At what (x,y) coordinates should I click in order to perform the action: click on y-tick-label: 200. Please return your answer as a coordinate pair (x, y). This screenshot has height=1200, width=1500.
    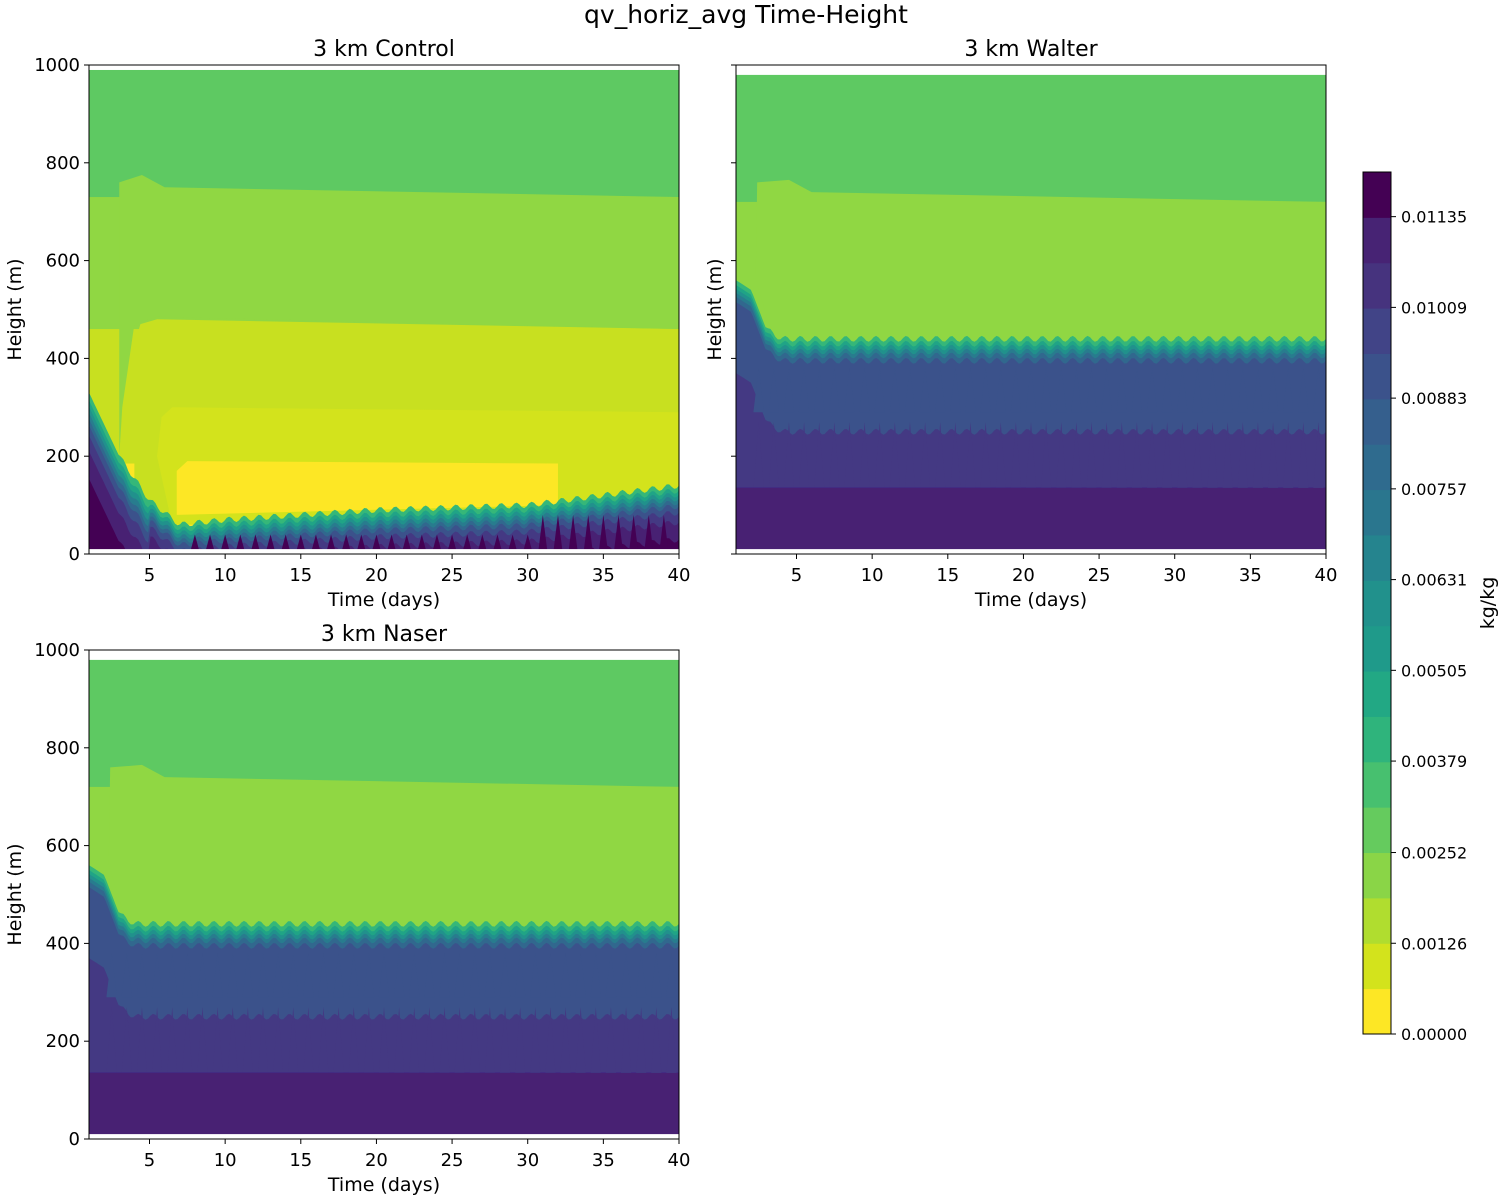
    Looking at the image, I should click on (63, 1041).